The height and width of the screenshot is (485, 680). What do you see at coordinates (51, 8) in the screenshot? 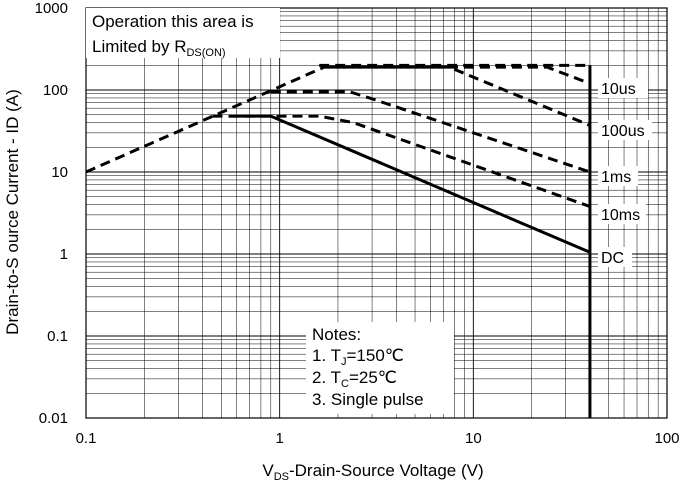
I see `y-tick-label: 1000` at bounding box center [51, 8].